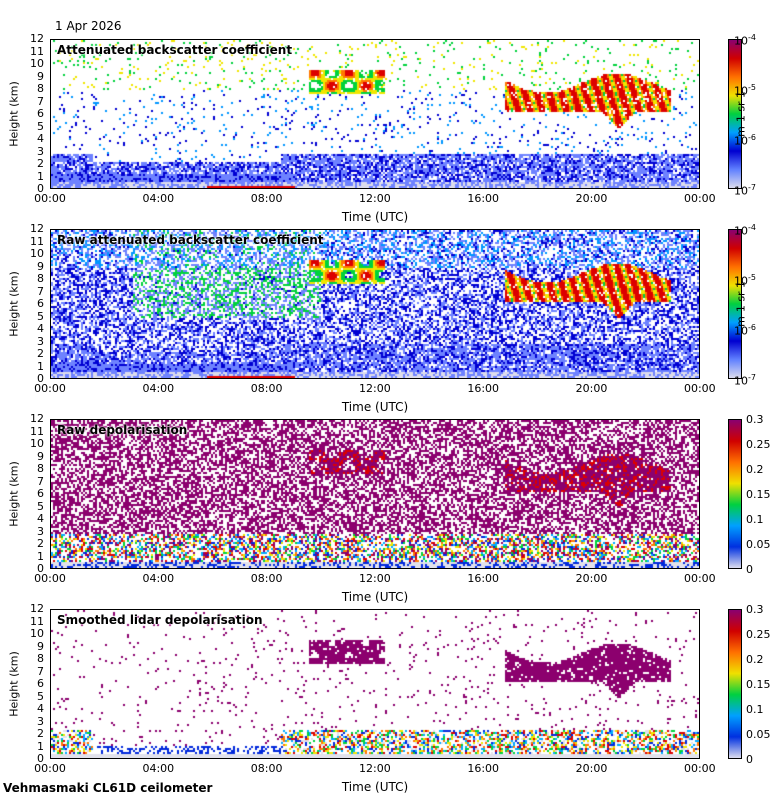  I want to click on y-tick-label: 0, so click(40, 378).